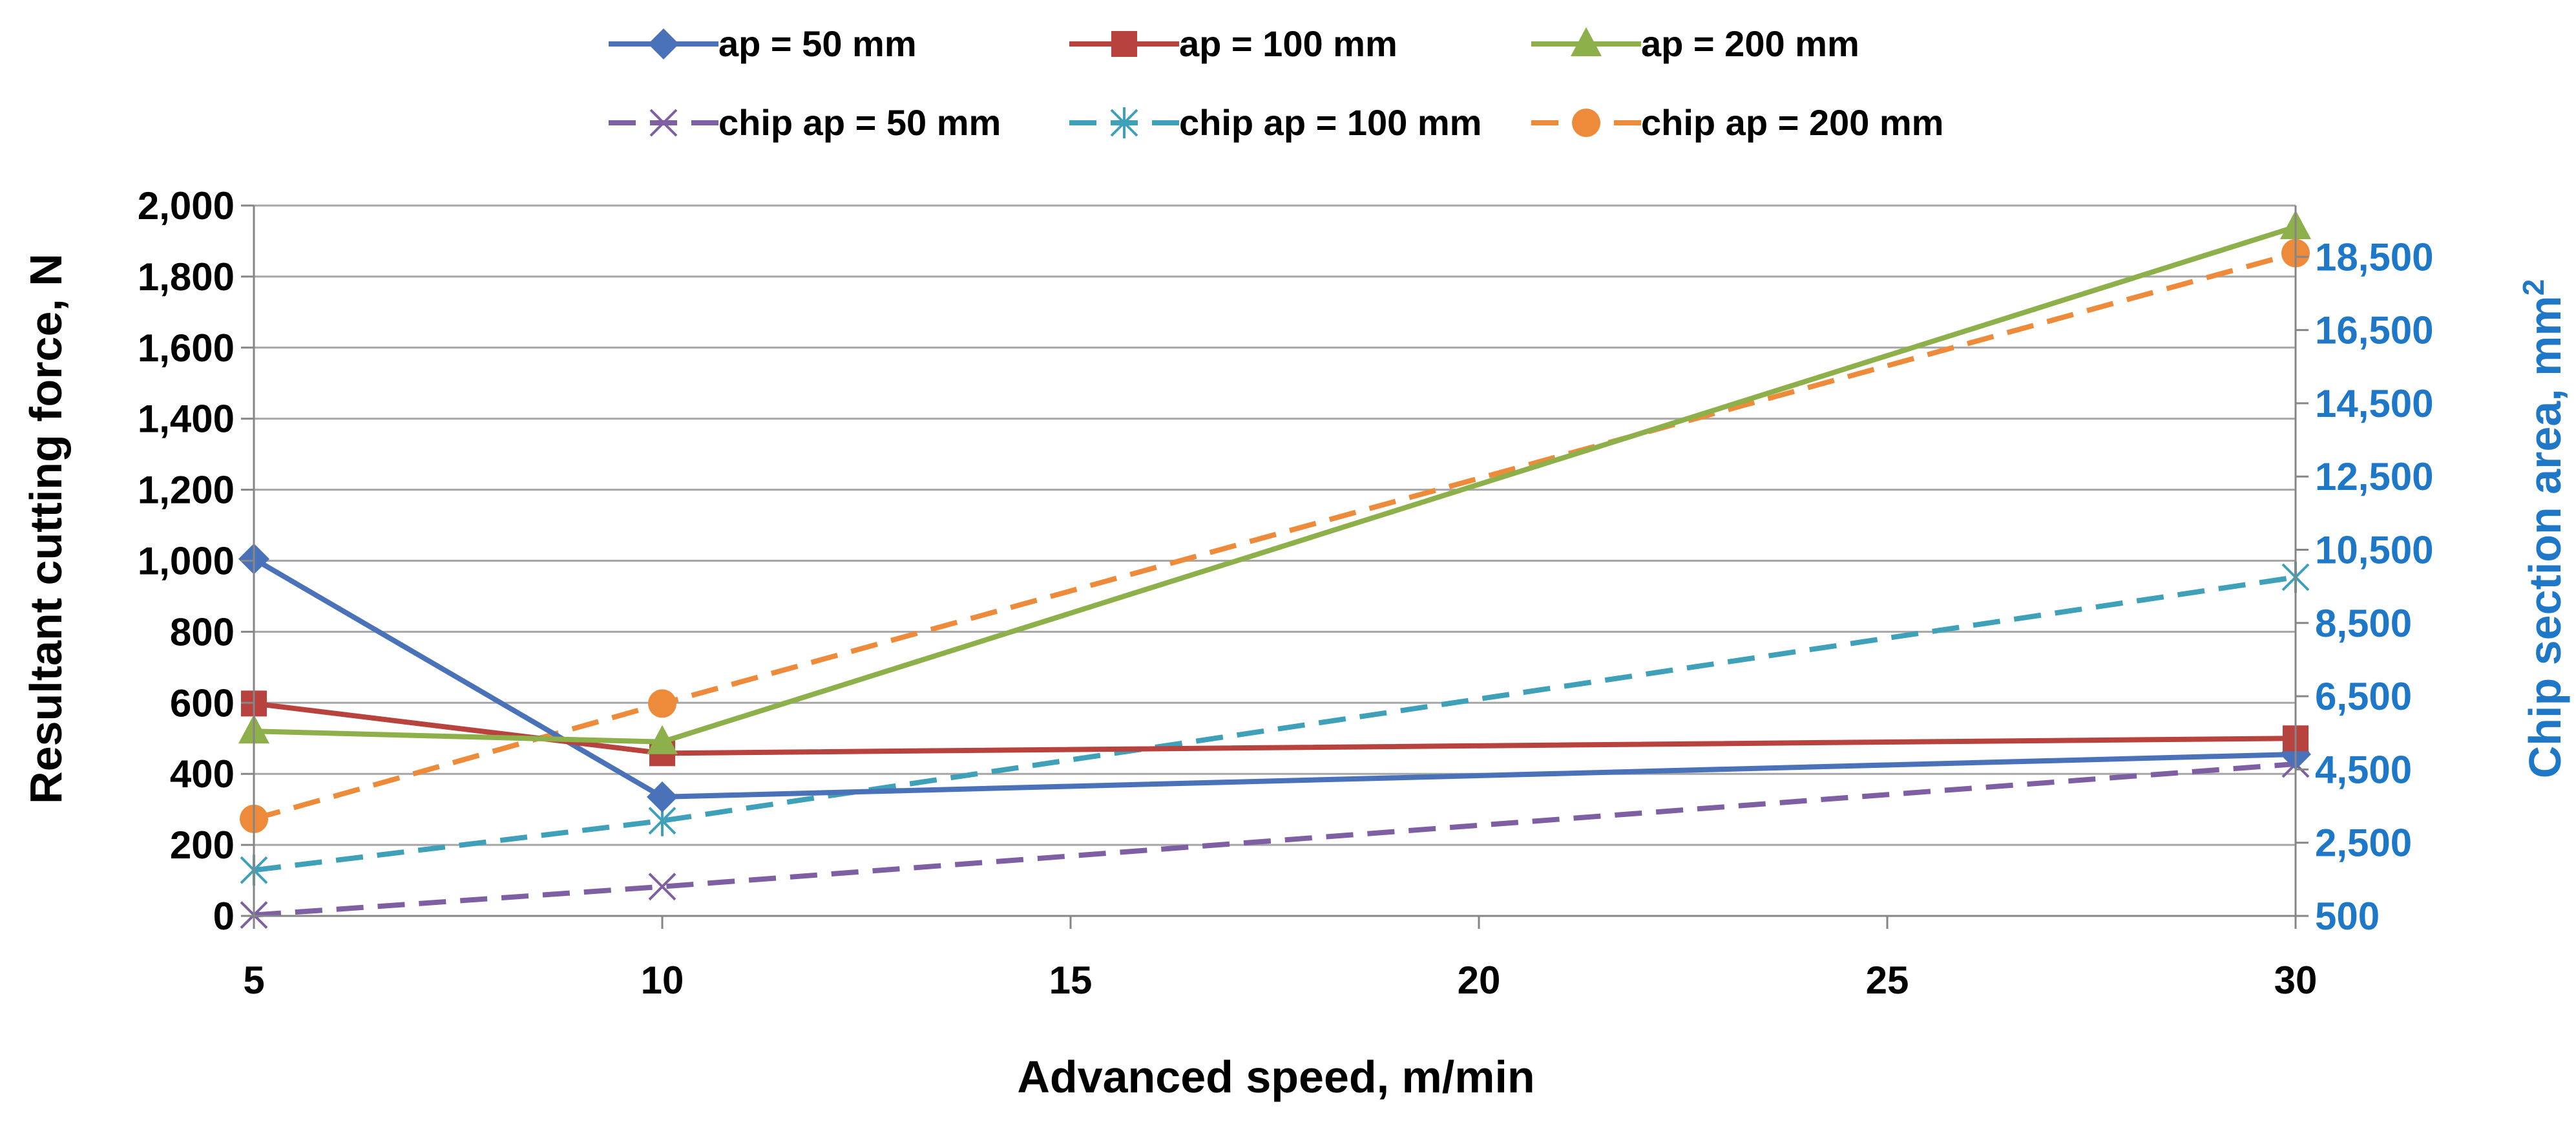  Describe the element at coordinates (224, 916) in the screenshot. I see `y-tick-label: 0` at that location.